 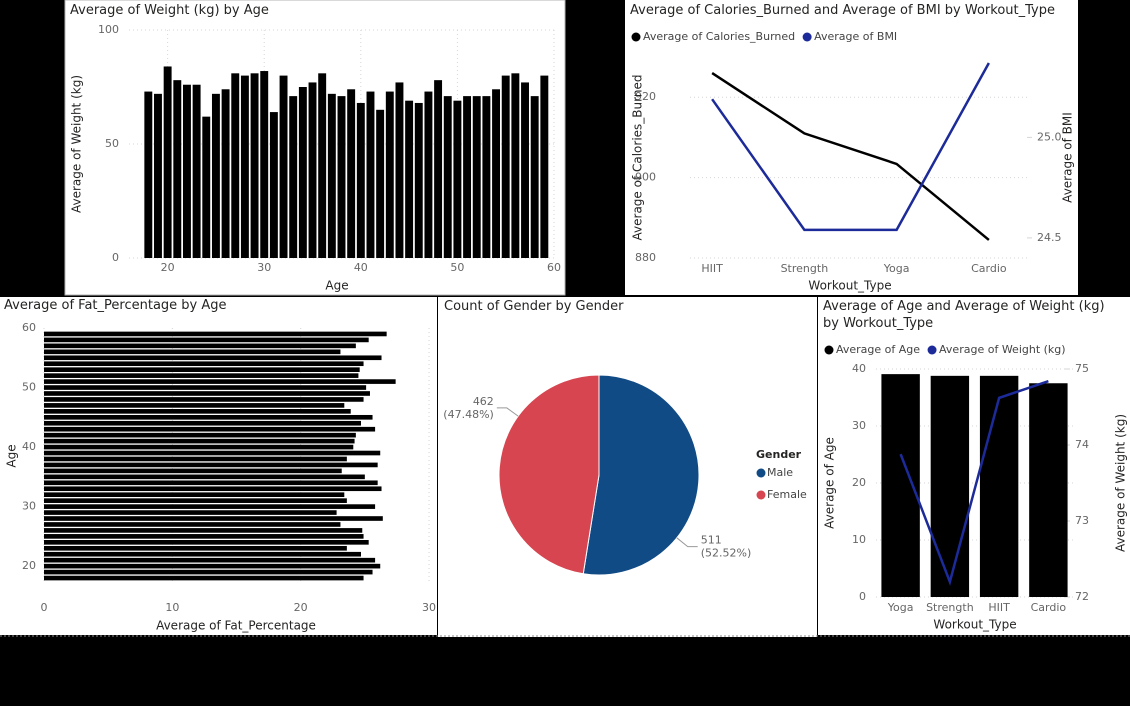 I want to click on x-tick-label: Cardio, so click(x=989, y=268).